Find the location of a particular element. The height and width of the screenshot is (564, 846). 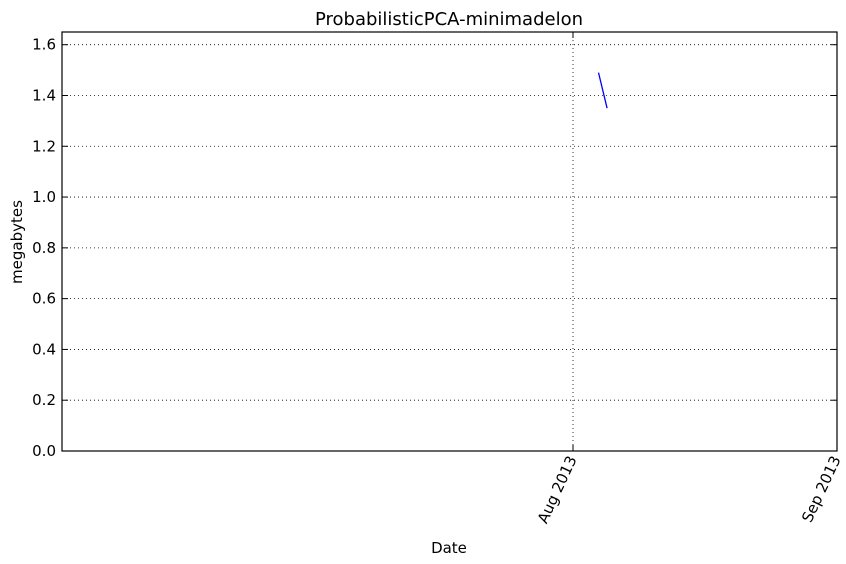

y-axis-label: megabytes is located at coordinates (17, 242).